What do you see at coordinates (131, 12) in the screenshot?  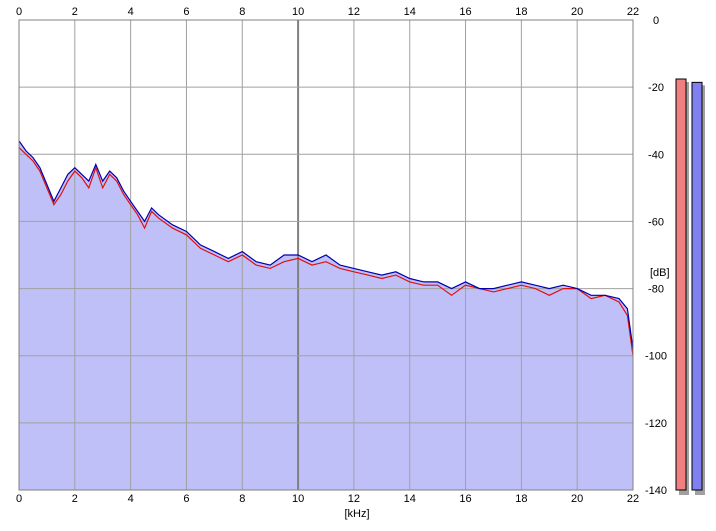 I see `x-tick-label-top: 4` at bounding box center [131, 12].